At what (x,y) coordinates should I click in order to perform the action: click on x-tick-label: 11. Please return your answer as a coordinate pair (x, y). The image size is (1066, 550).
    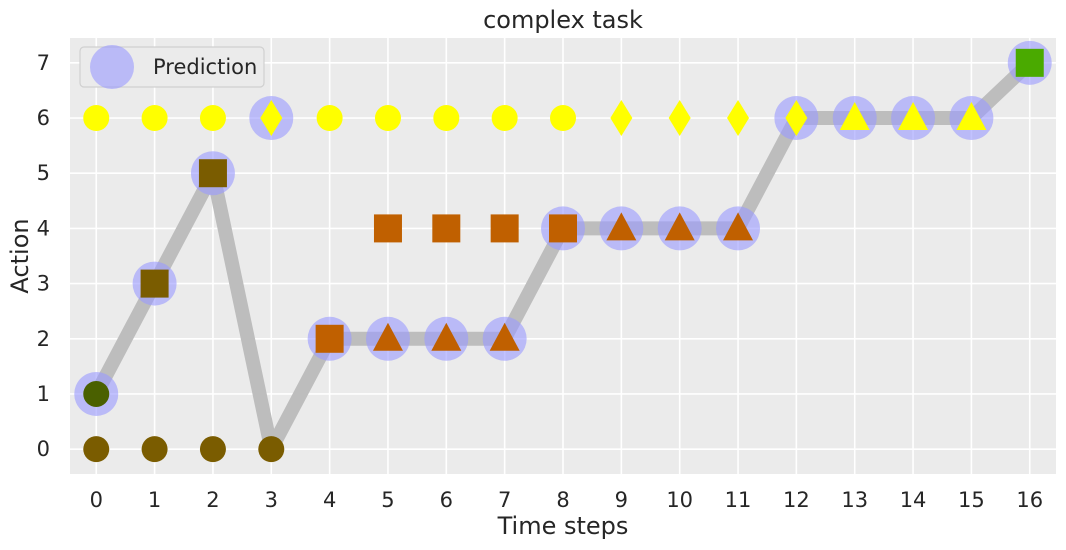
    Looking at the image, I should click on (738, 500).